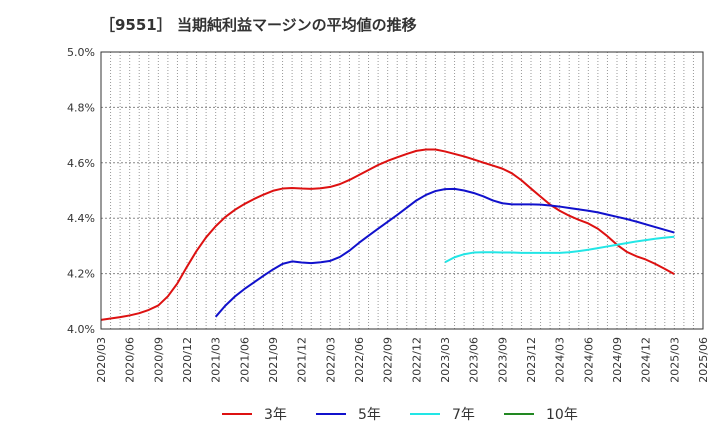  I want to click on x-tick-label: 2021/06, so click(244, 360).